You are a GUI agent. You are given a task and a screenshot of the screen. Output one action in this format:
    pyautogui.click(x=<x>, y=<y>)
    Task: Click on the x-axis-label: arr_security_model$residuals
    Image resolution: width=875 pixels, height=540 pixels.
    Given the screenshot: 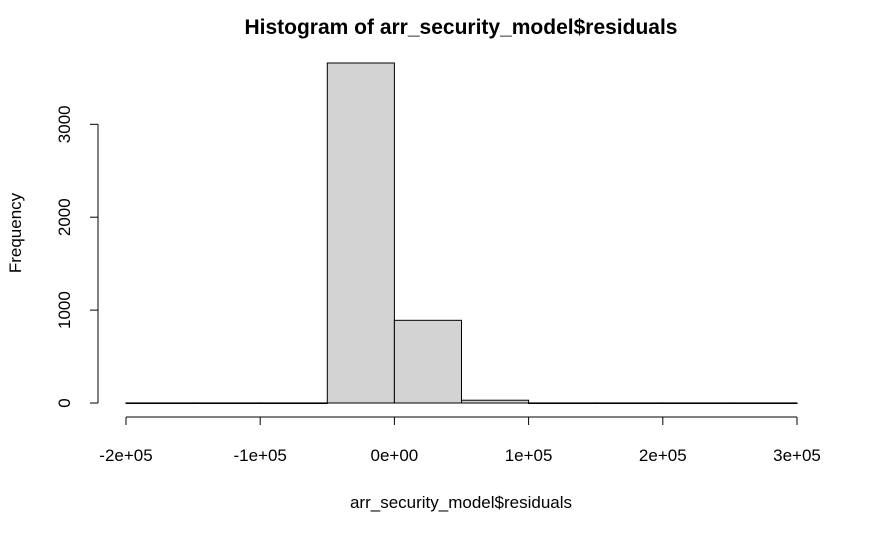 What is the action you would take?
    pyautogui.click(x=461, y=502)
    